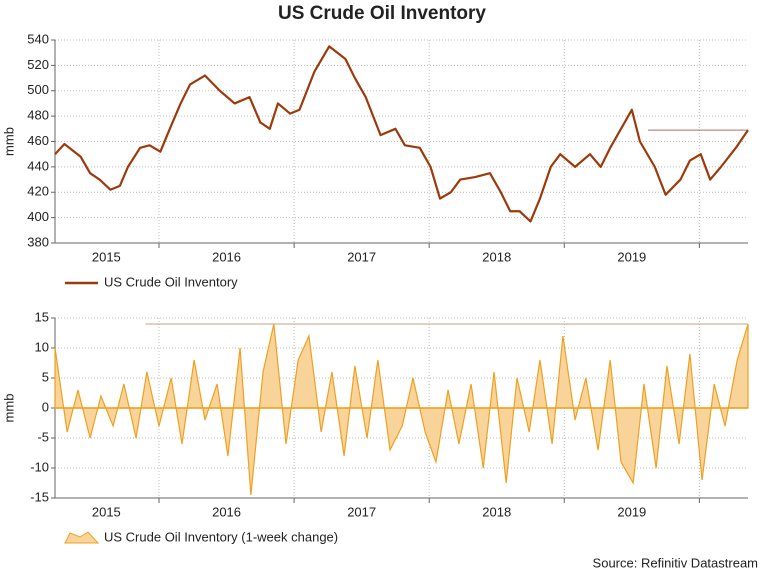 This screenshot has height=571, width=765. What do you see at coordinates (382, 13) in the screenshot?
I see `chart-title: US Crude Oil Inventory` at bounding box center [382, 13].